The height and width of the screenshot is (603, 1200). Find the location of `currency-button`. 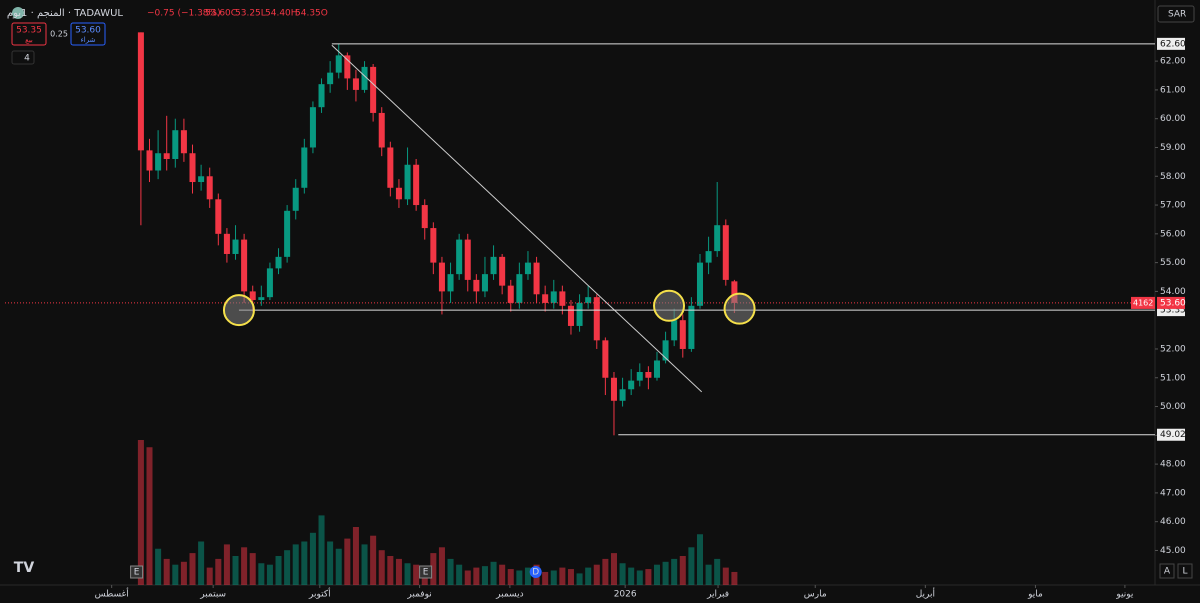

currency-button is located at coordinates (1176, 14).